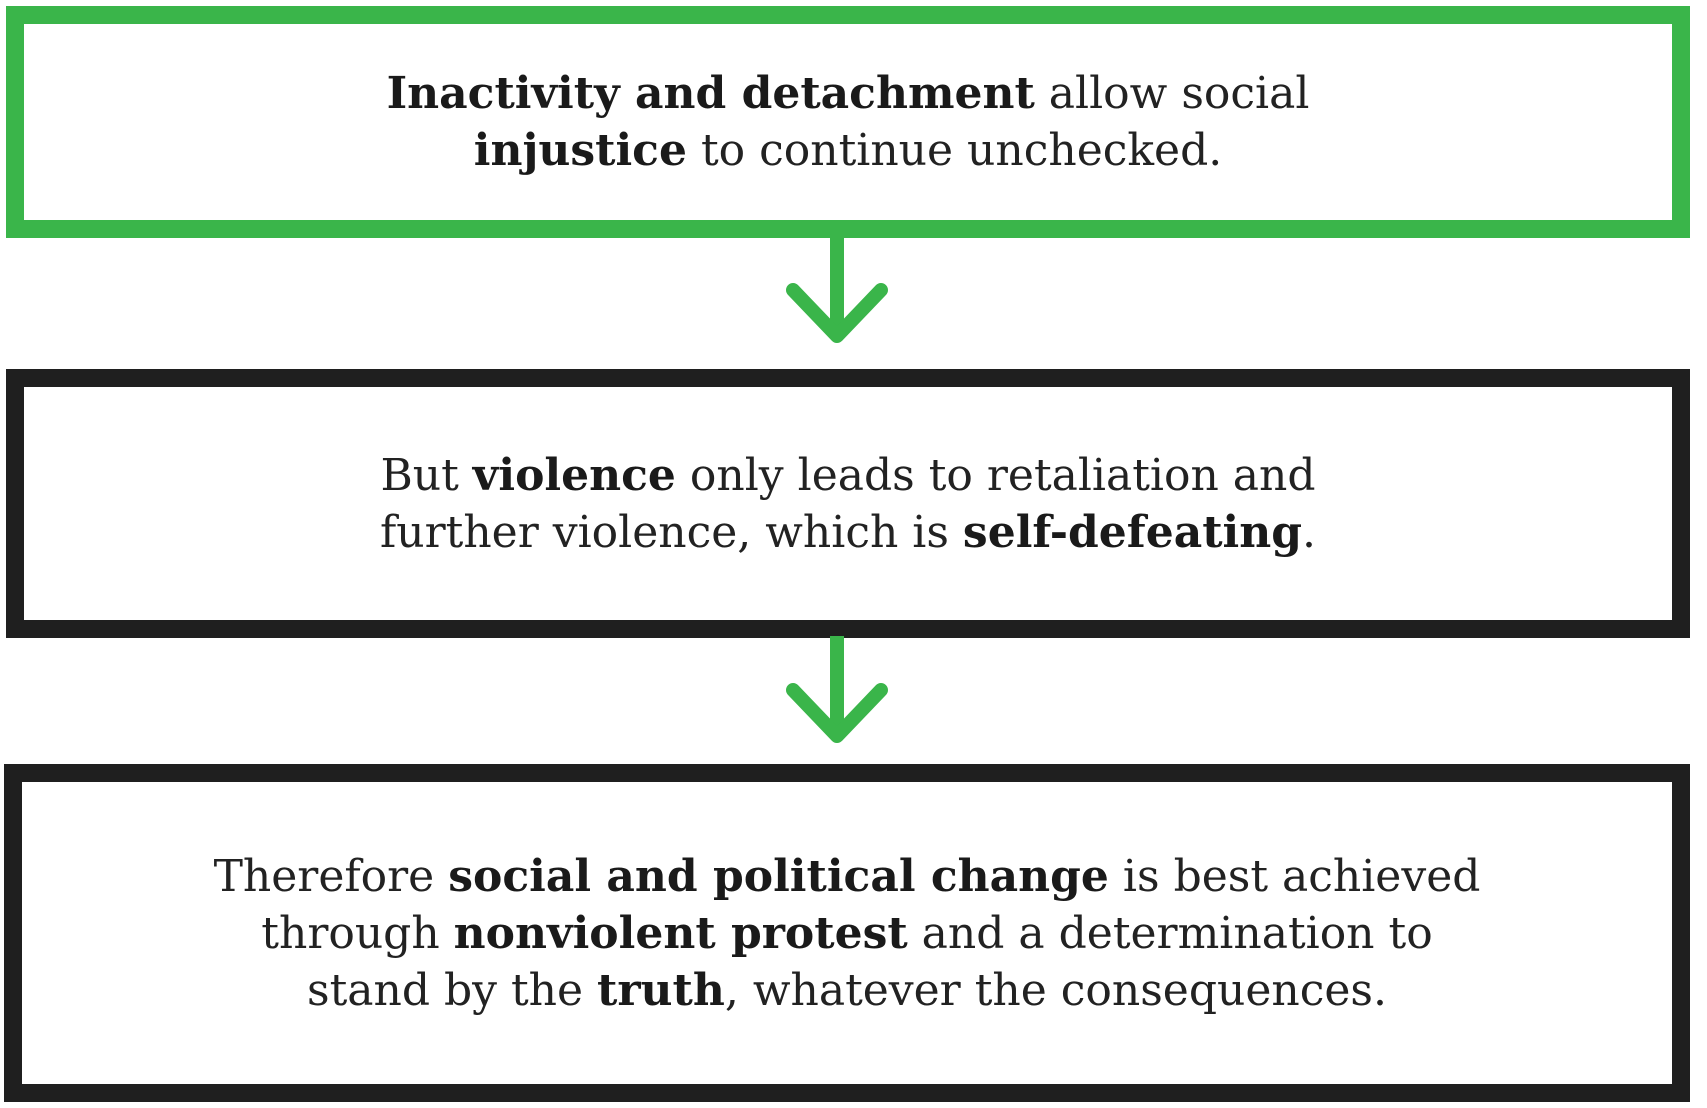  What do you see at coordinates (995, 475) in the screenshot?
I see `text-run: only leads to retaliation and` at bounding box center [995, 475].